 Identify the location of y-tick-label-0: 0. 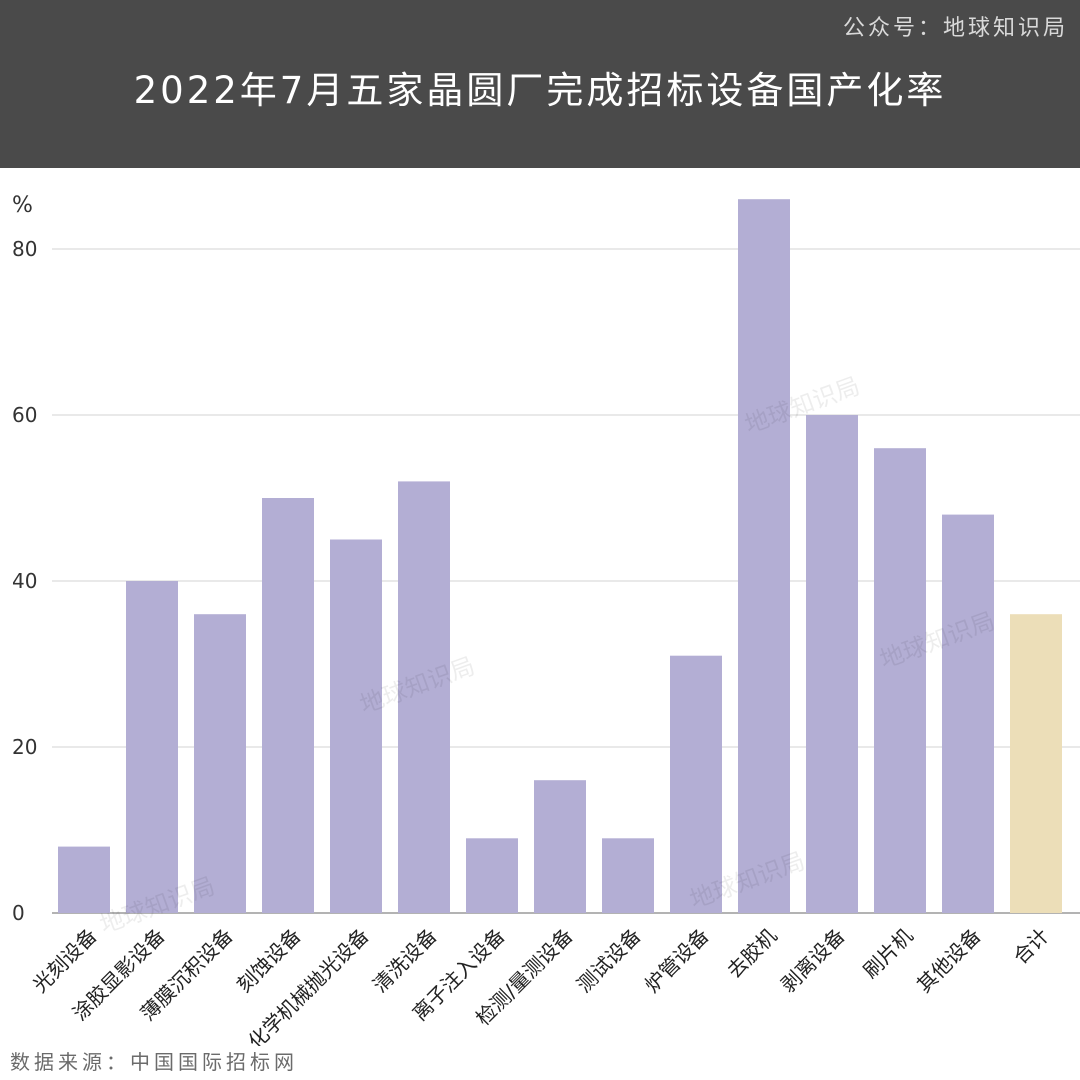
(18, 913).